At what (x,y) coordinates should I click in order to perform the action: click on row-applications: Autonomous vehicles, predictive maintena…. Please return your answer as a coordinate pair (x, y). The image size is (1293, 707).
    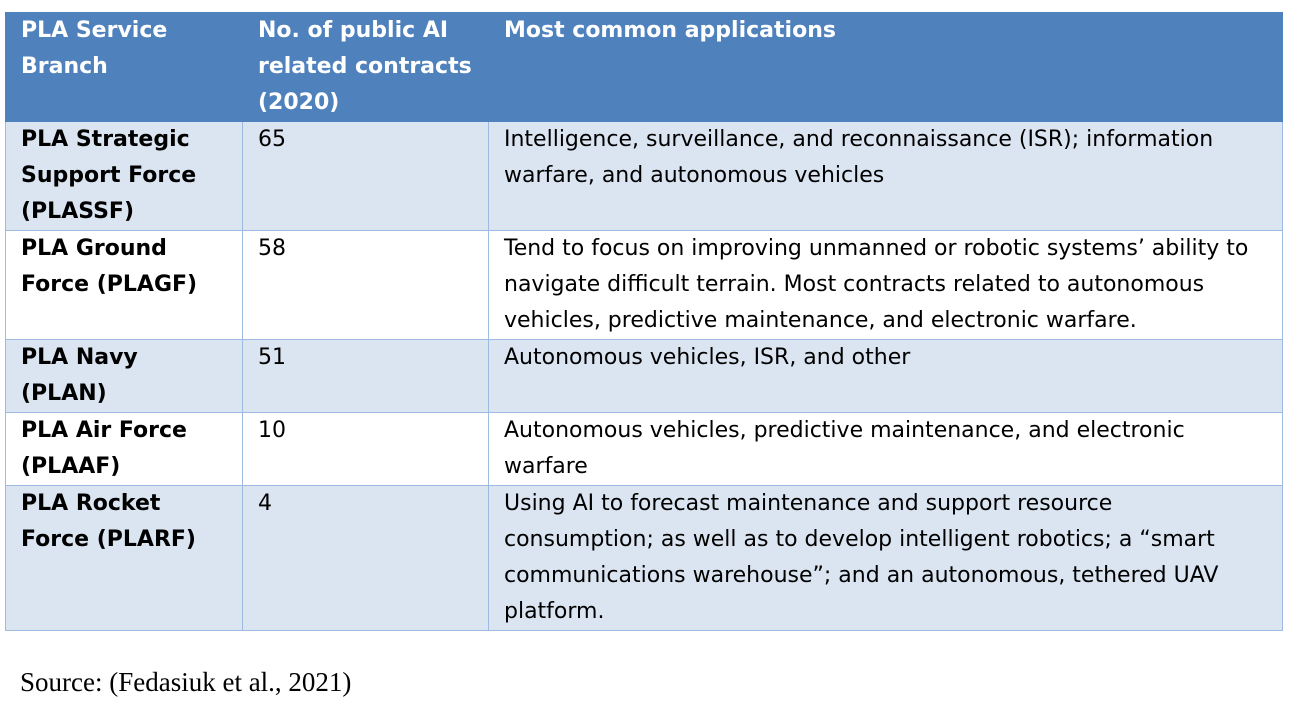
    Looking at the image, I should click on (885, 449).